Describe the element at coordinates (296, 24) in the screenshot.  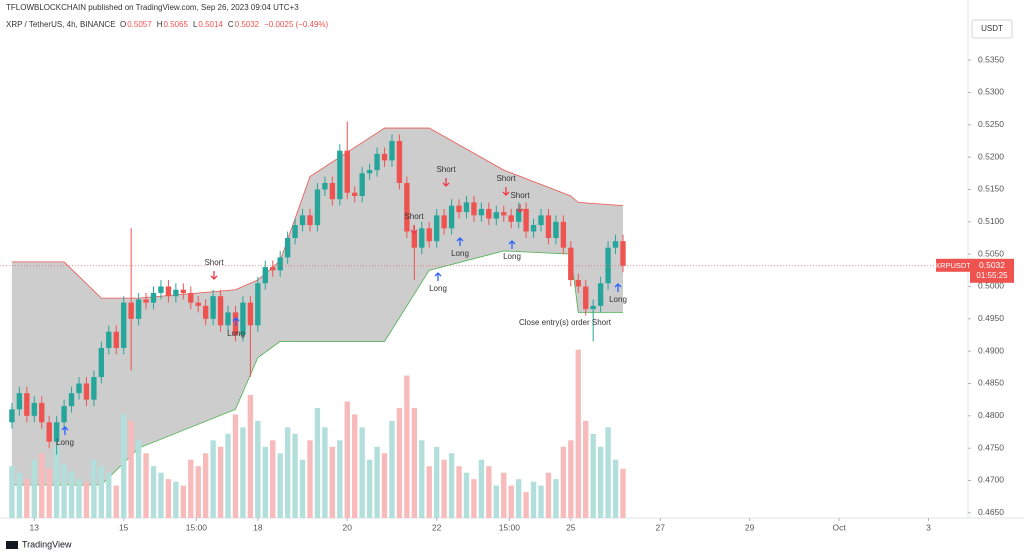
I see `legend-value: −0.0025 (−0.49%)` at that location.